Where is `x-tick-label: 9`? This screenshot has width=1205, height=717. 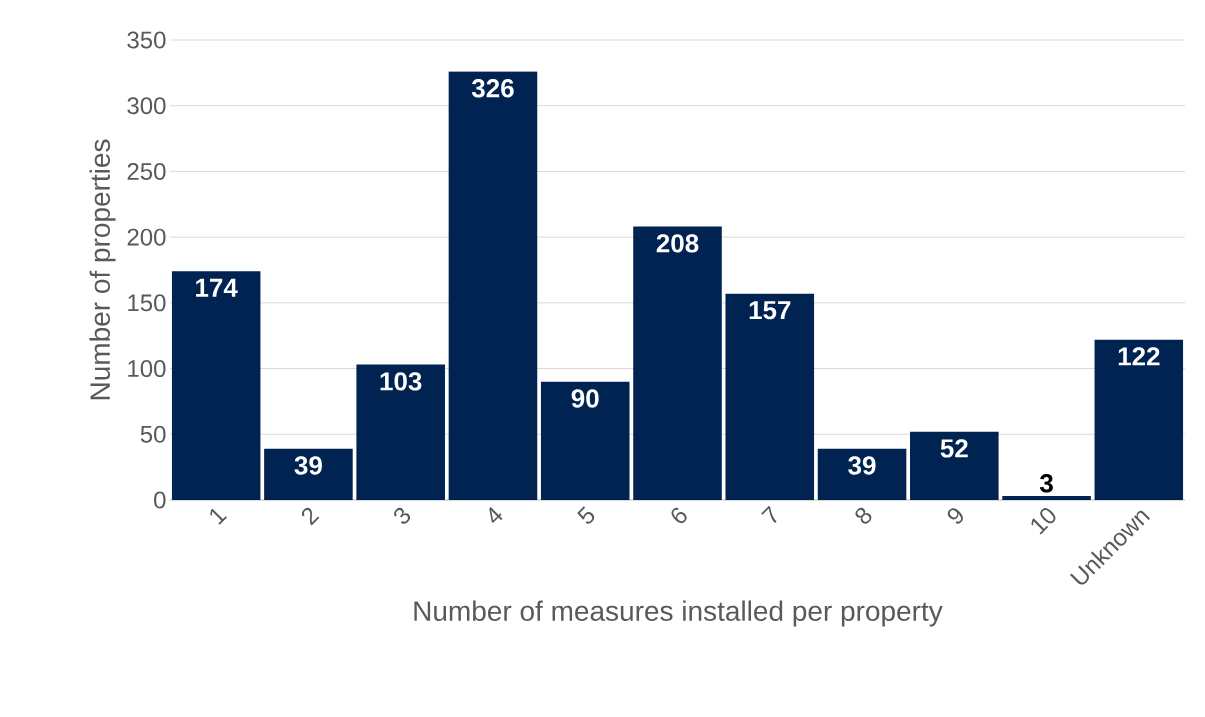 x-tick-label: 9 is located at coordinates (955, 516).